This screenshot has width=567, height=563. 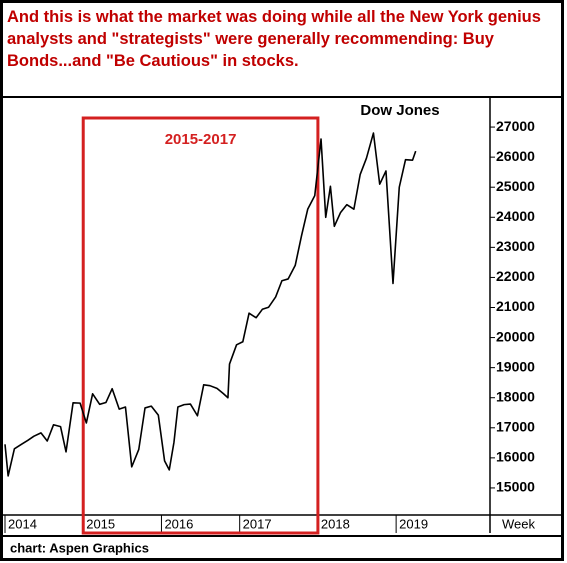 What do you see at coordinates (178, 523) in the screenshot?
I see `x-tick-label: 2016` at bounding box center [178, 523].